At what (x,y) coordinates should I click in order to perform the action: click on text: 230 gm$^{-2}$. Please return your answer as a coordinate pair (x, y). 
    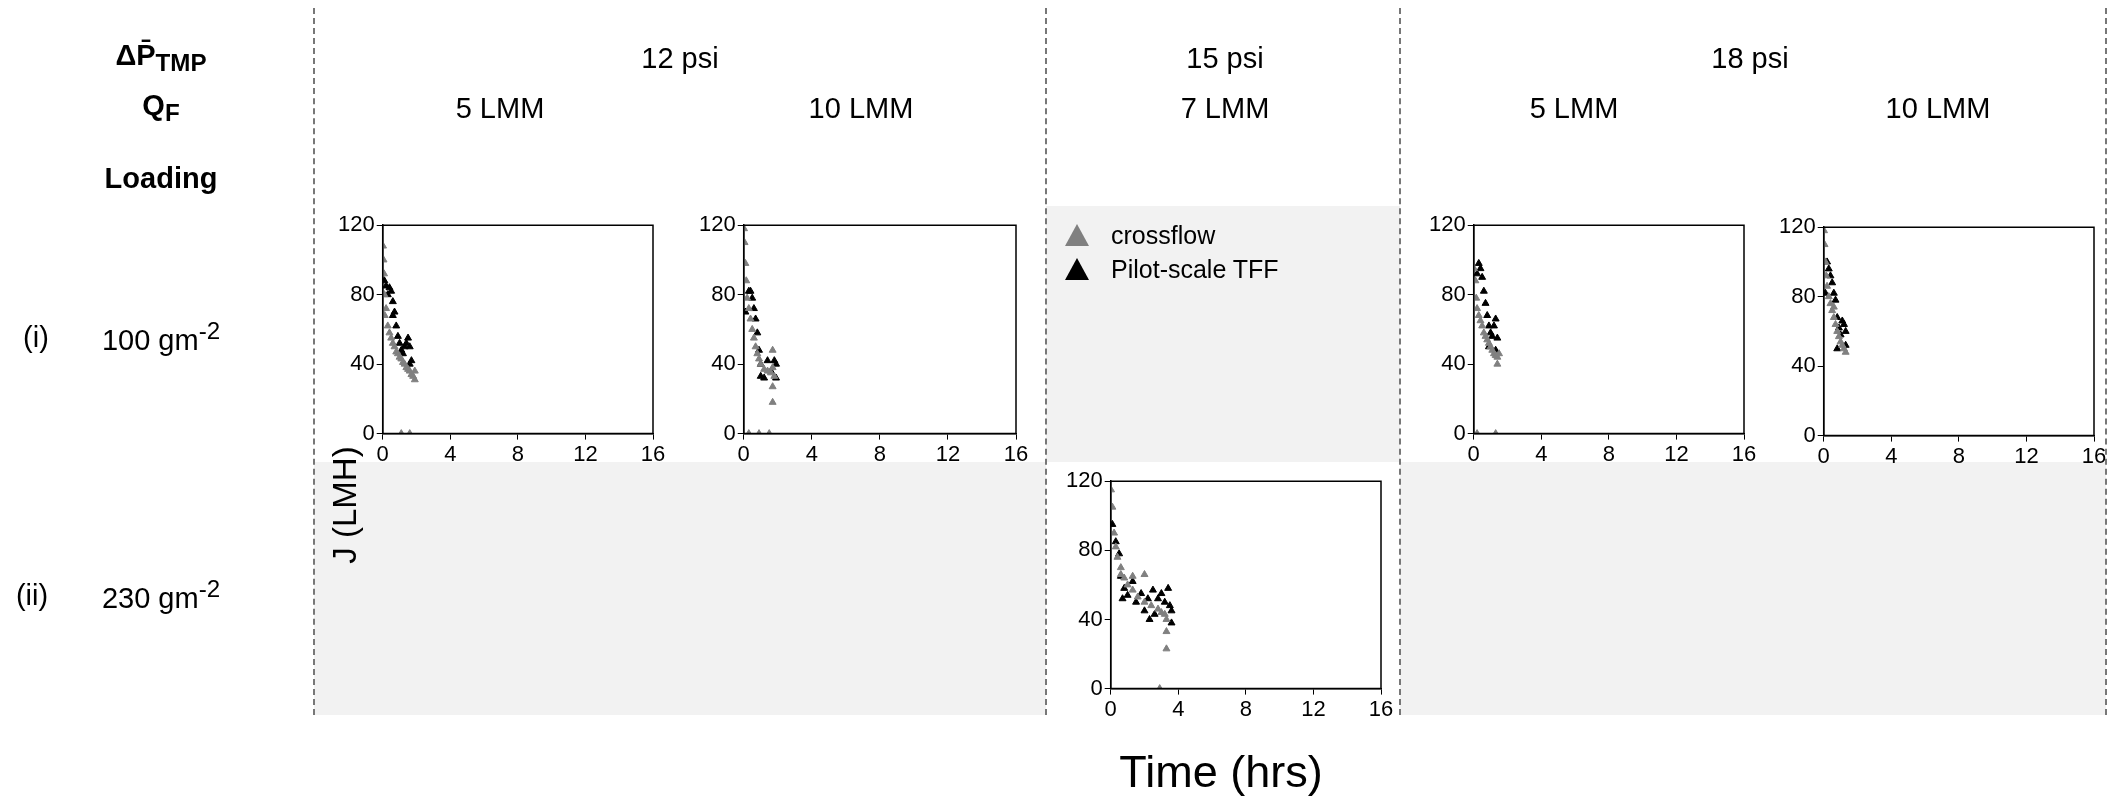
    Looking at the image, I should click on (161, 595).